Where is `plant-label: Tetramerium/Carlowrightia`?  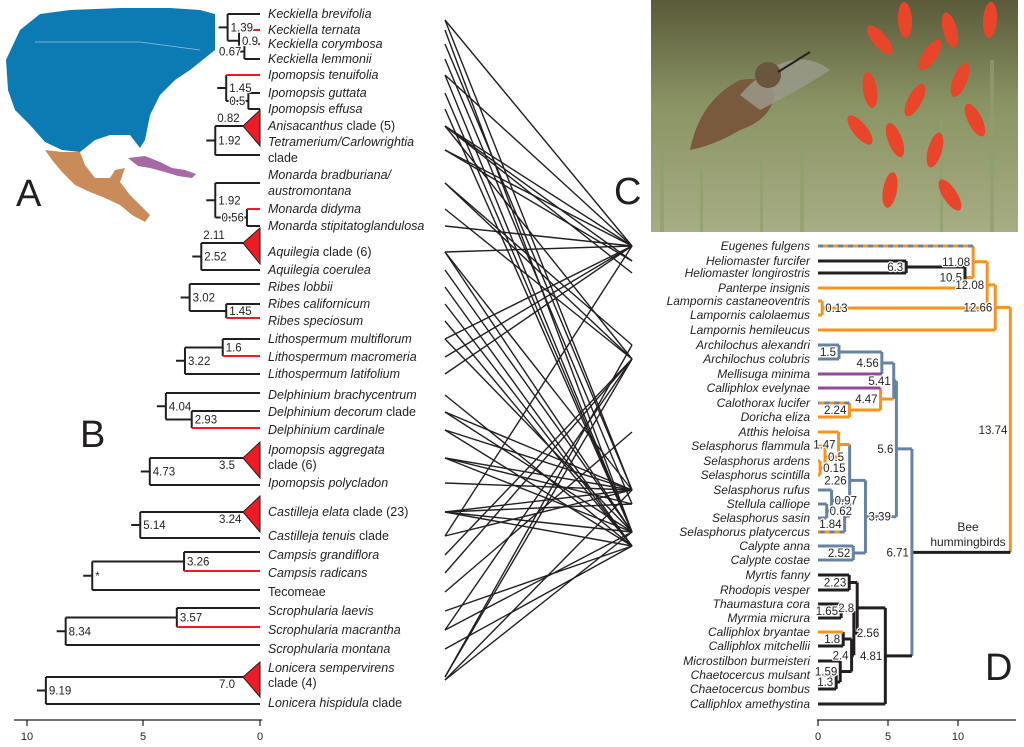
plant-label: Tetramerium/Carlowrightia is located at coordinates (341, 142).